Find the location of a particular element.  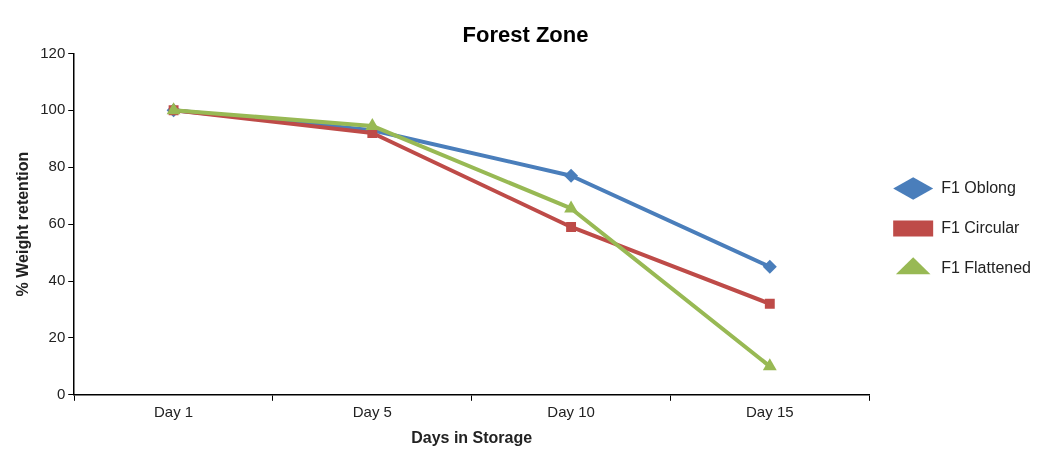

y-tick-label: 60 is located at coordinates (57, 223).